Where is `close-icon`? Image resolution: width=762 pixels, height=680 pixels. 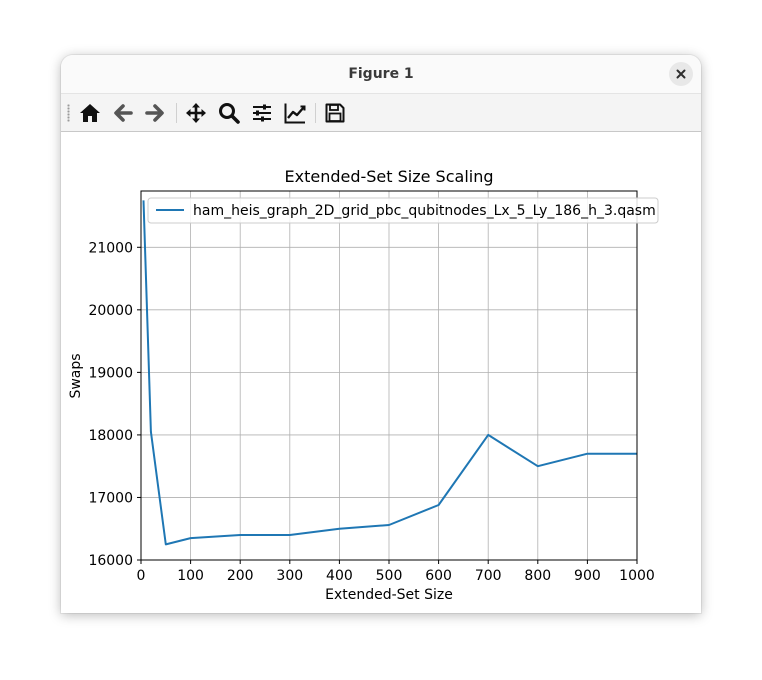
close-icon is located at coordinates (681, 74).